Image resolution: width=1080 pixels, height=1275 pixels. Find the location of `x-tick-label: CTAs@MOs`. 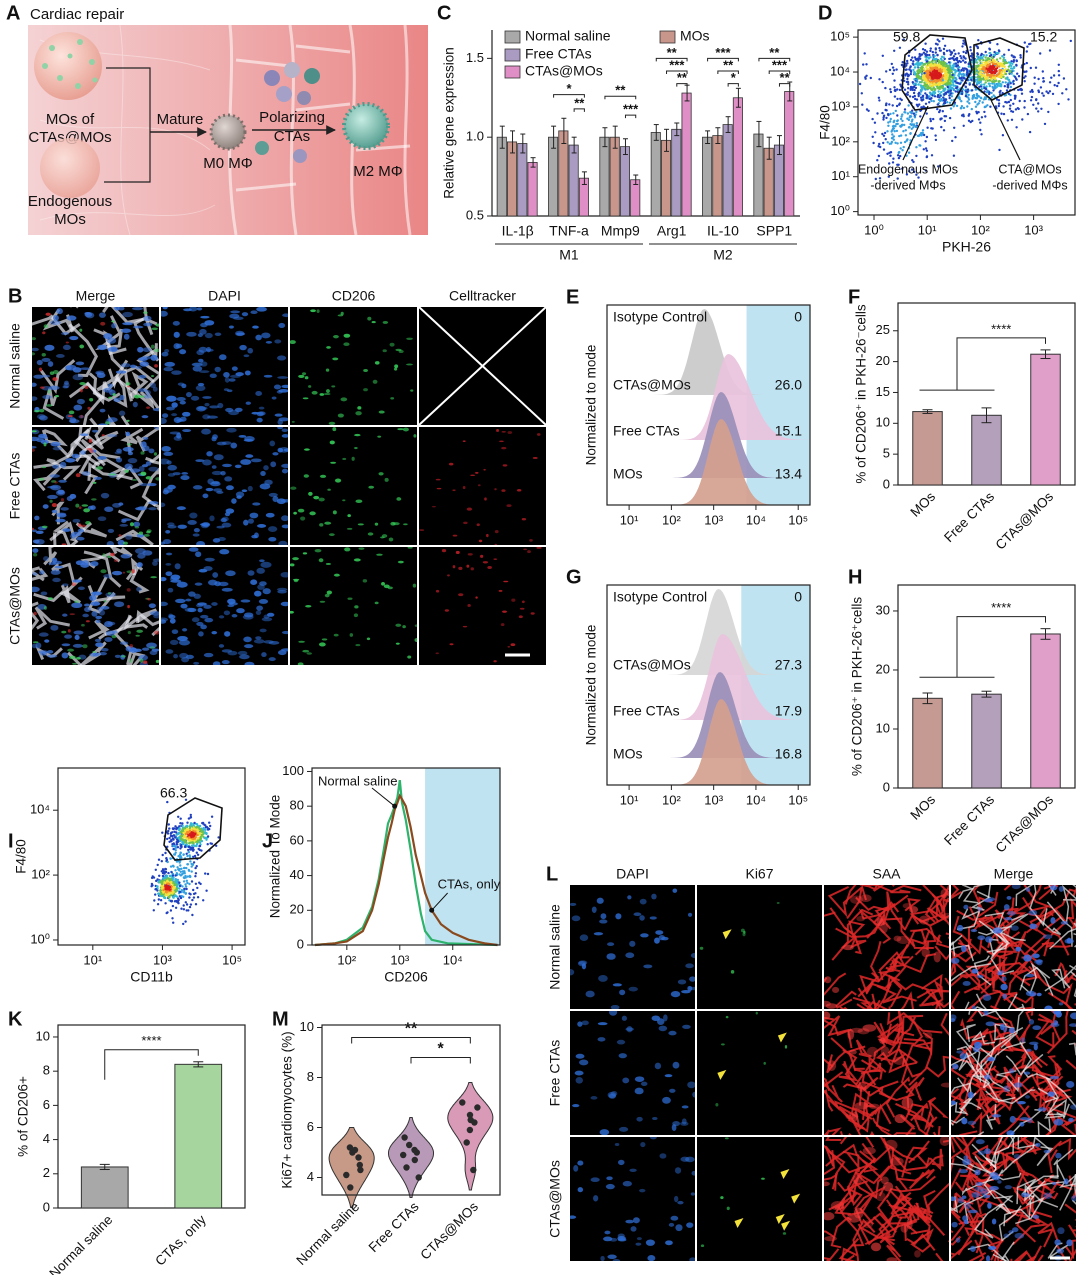

x-tick-label: CTAs@MOs is located at coordinates (1025, 824).